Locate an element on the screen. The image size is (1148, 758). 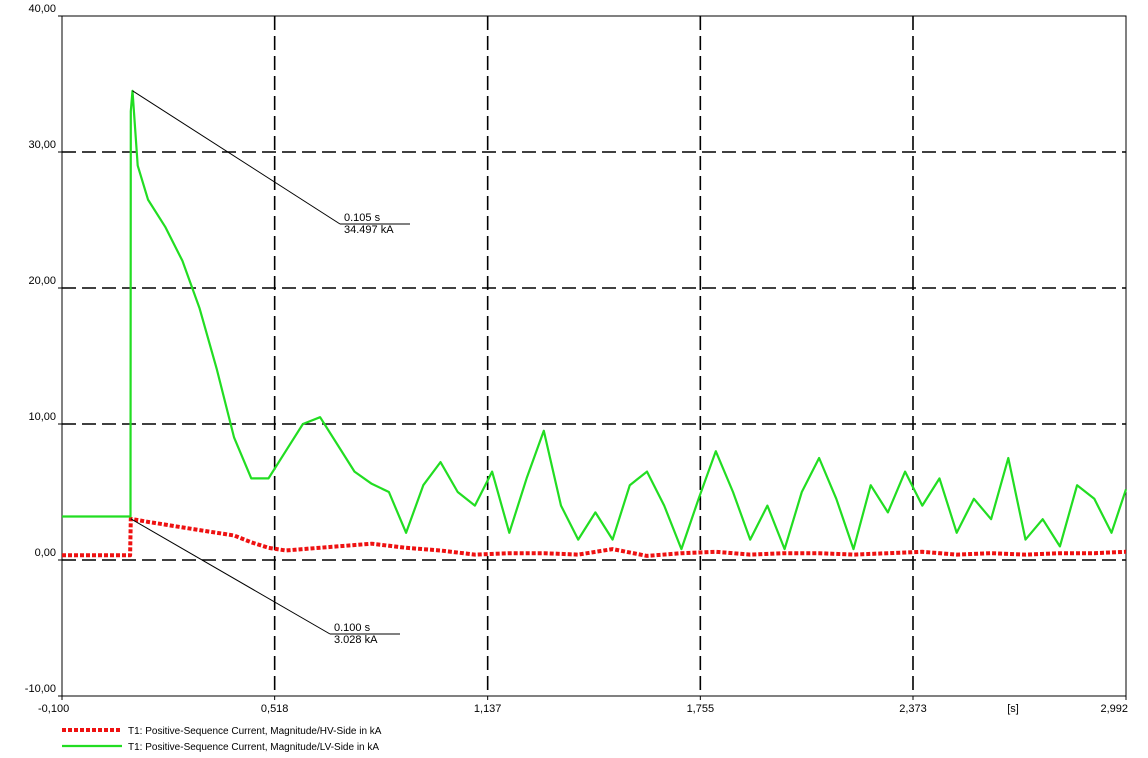
y-tick-label: -10,00 is located at coordinates (40, 689).